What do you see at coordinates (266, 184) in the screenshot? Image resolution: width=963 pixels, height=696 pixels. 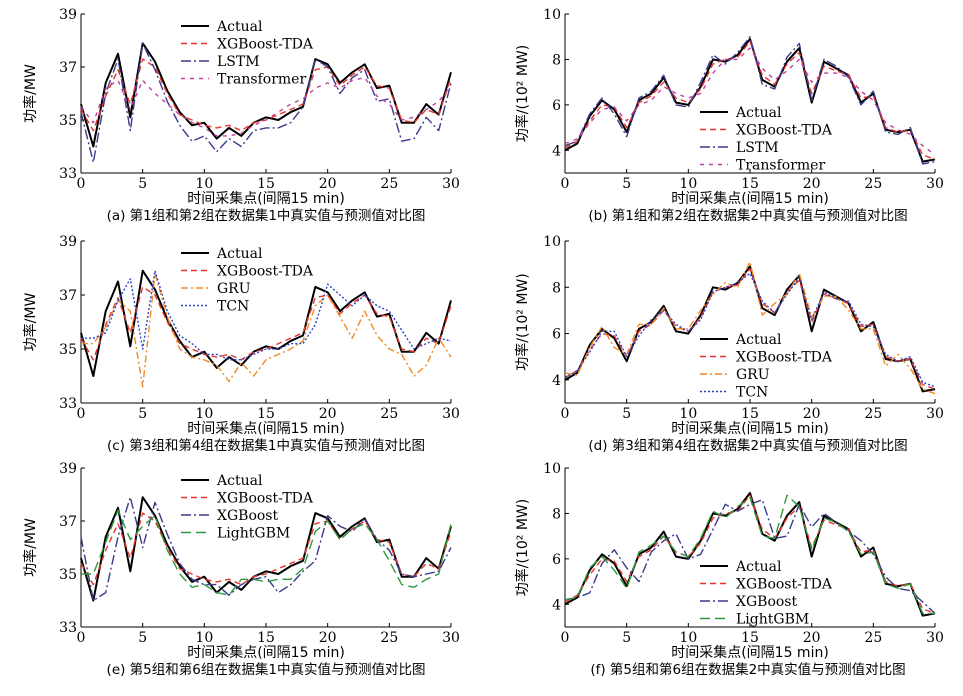 I see `x-tick-label: 15` at bounding box center [266, 184].